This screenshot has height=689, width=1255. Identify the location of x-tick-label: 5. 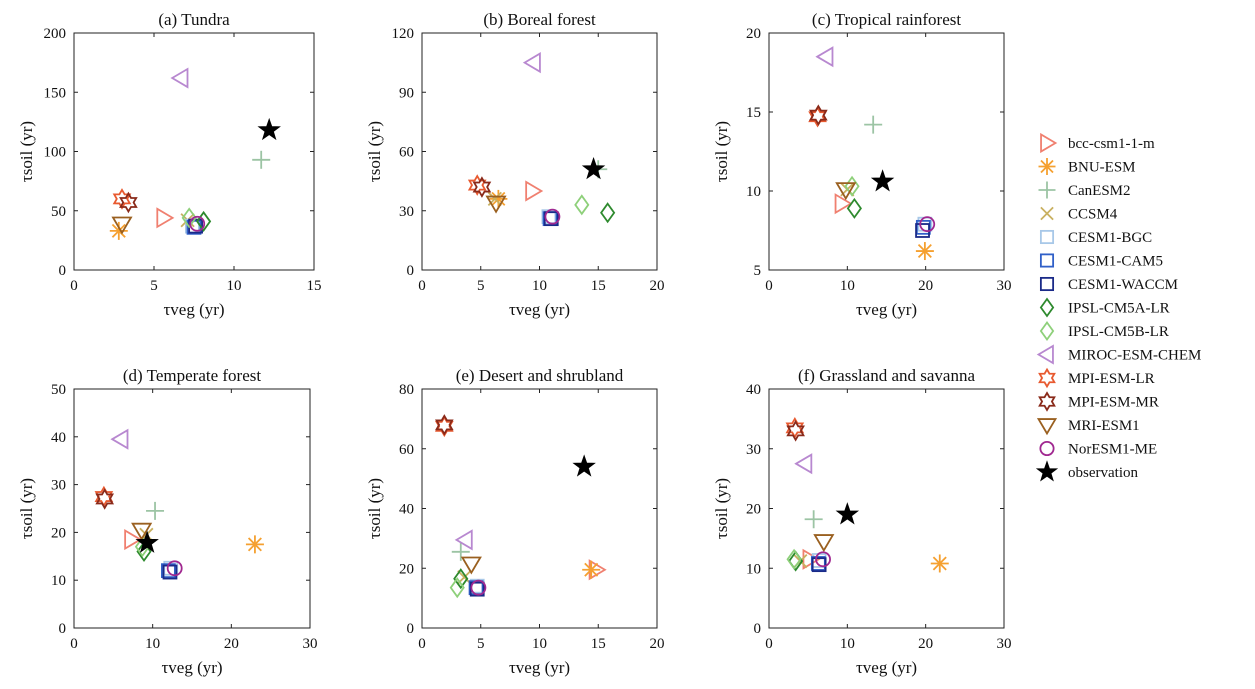
(481, 644).